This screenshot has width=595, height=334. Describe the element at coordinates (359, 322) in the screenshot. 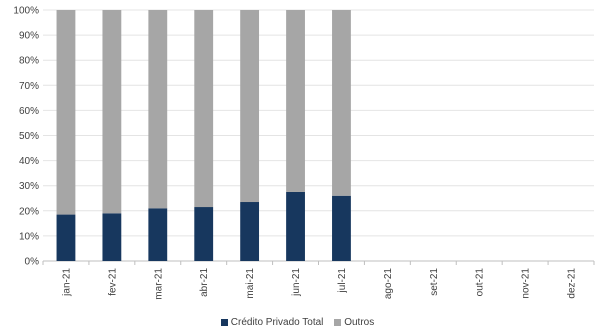

I see `legend-label-outros: Outros` at that location.